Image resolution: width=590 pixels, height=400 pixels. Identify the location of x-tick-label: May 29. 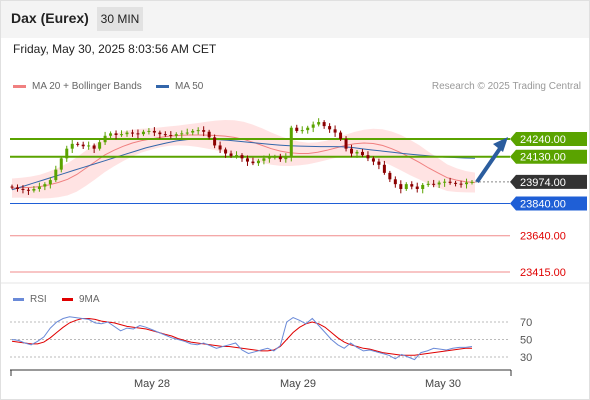
(298, 384).